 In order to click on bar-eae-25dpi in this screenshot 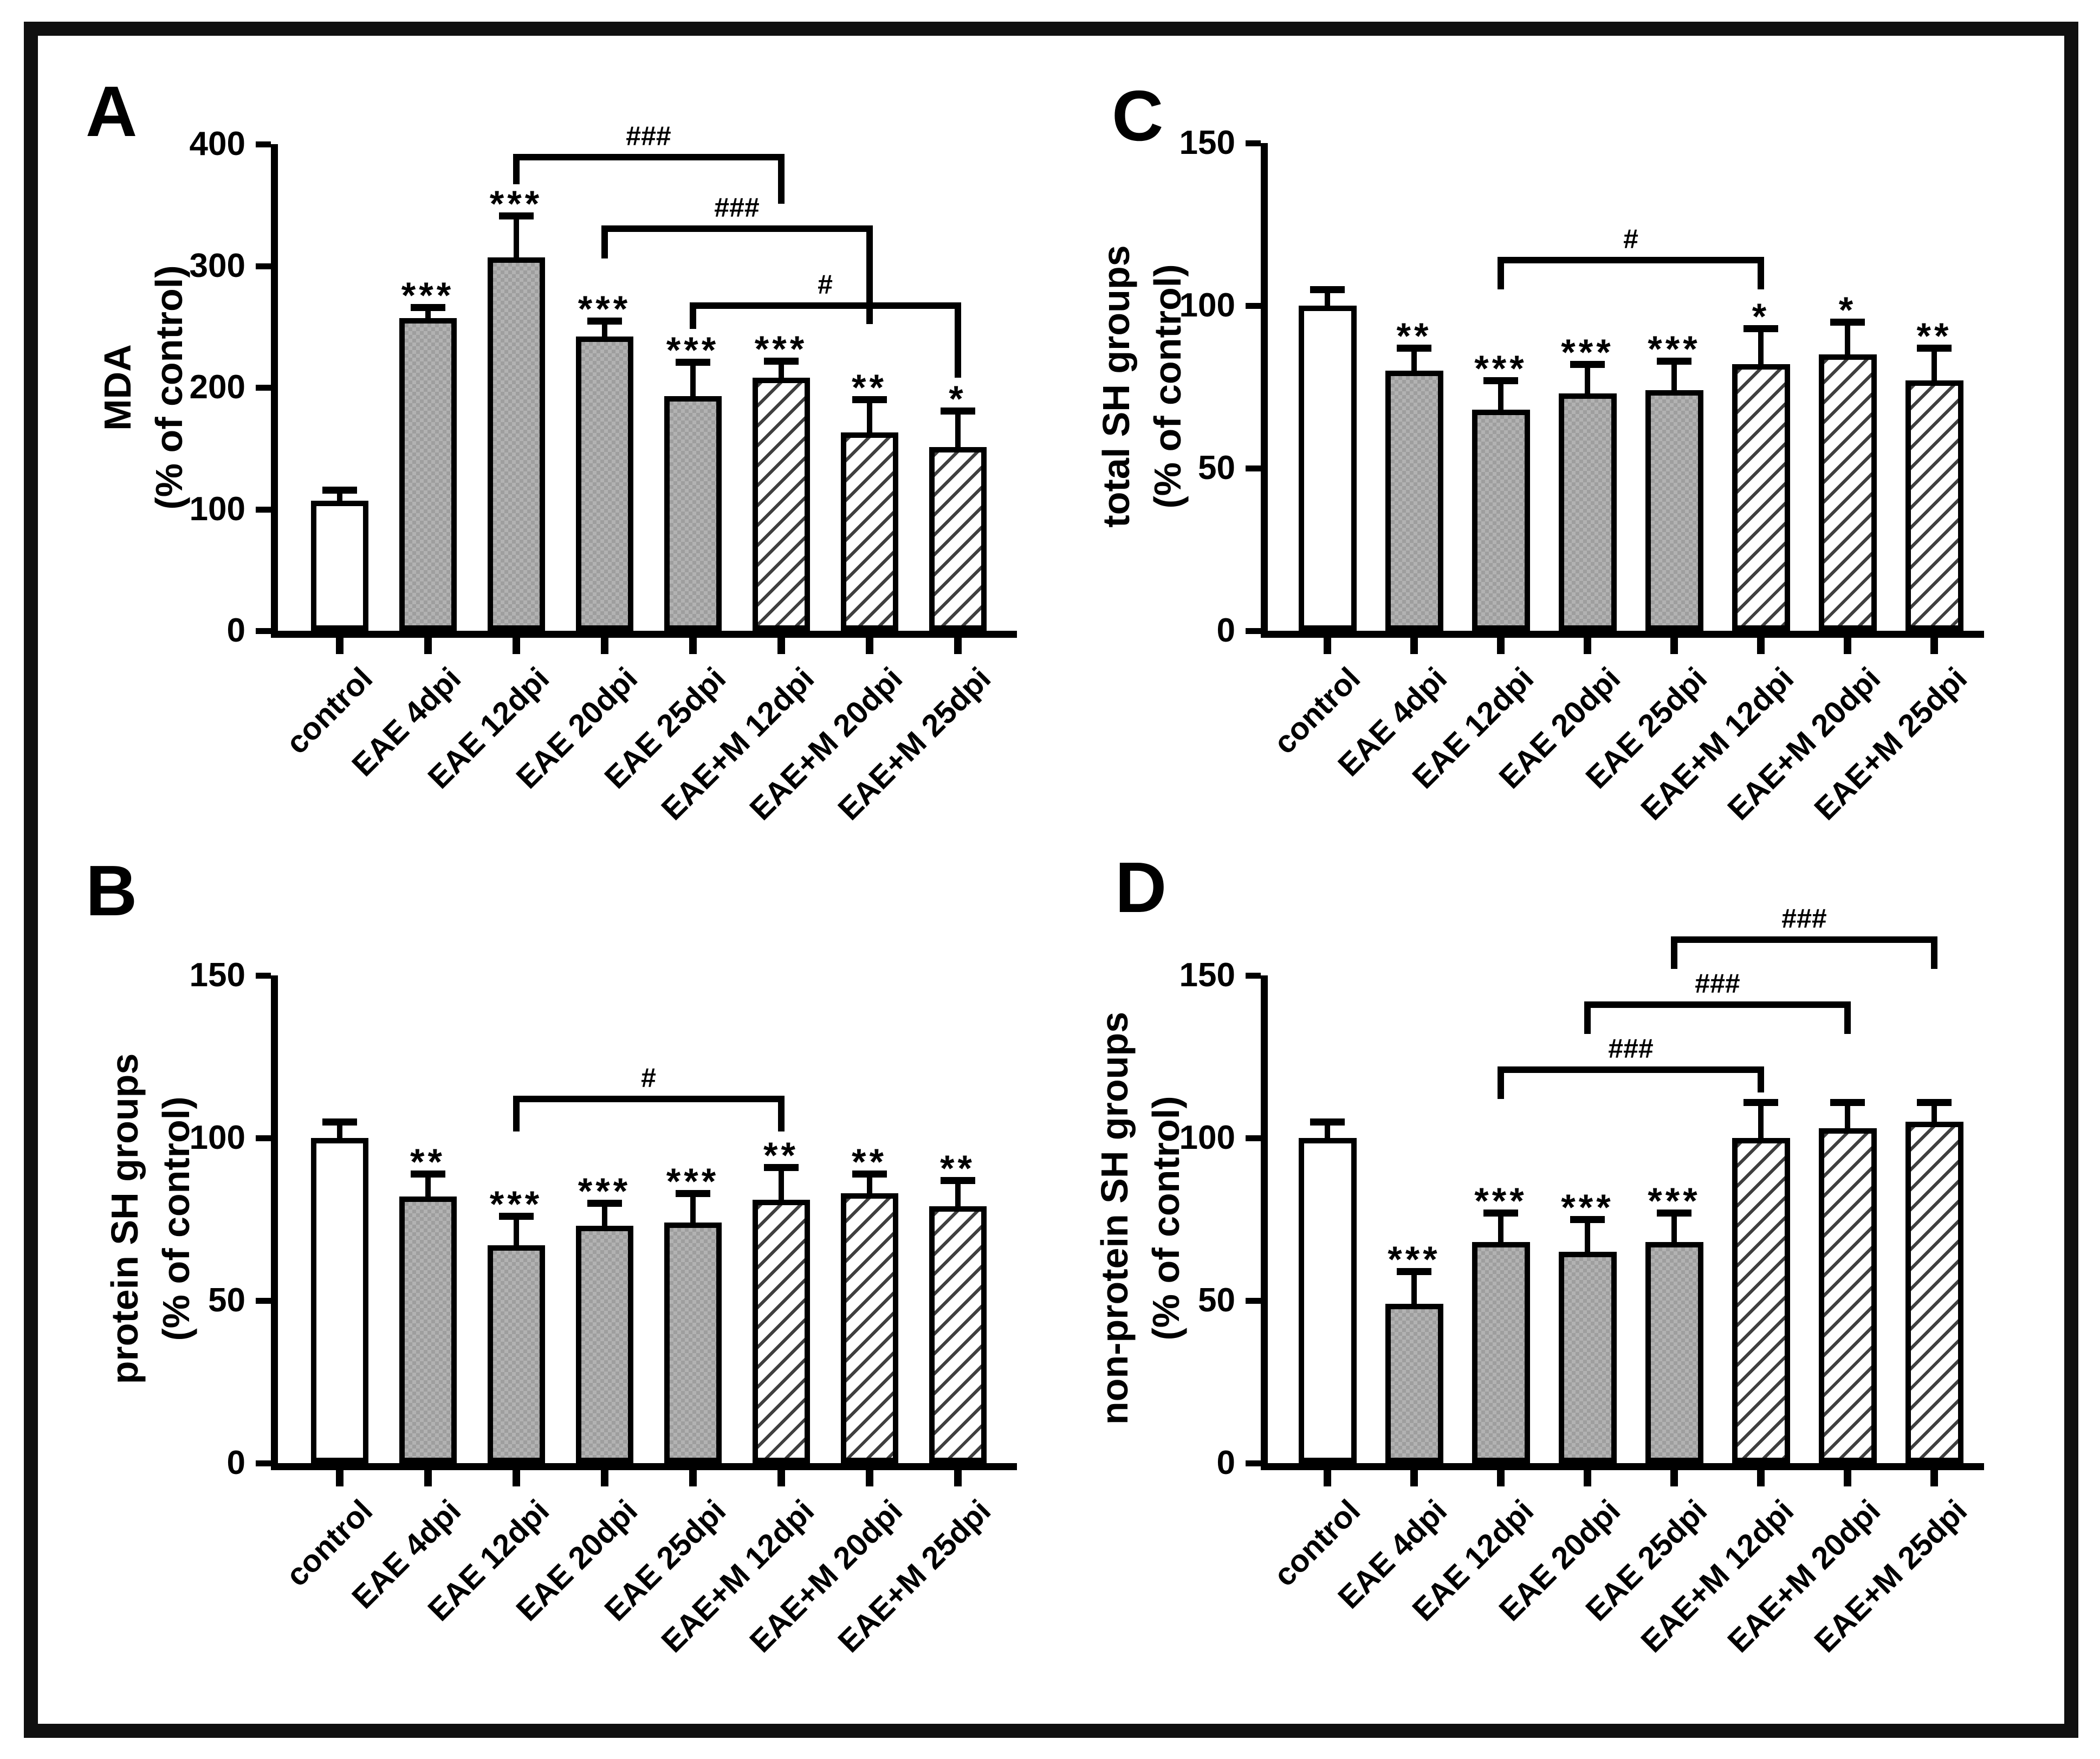, I will do `click(1674, 1353)`.